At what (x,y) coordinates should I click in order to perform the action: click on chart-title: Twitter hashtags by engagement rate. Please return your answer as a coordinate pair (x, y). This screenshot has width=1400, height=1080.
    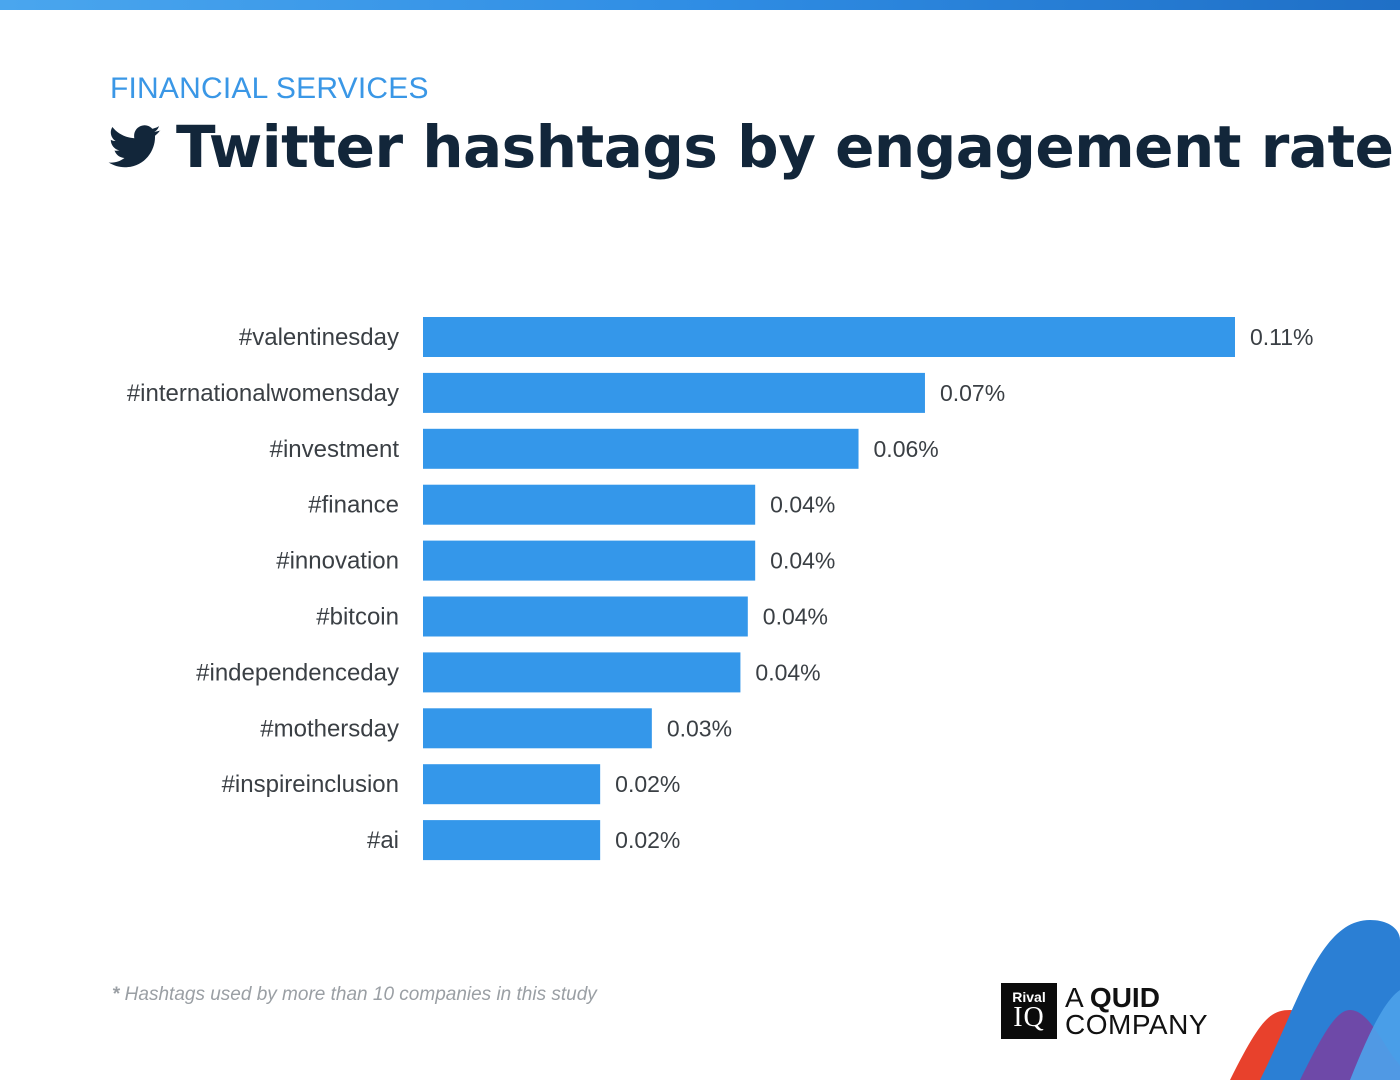
    Looking at the image, I should click on (785, 147).